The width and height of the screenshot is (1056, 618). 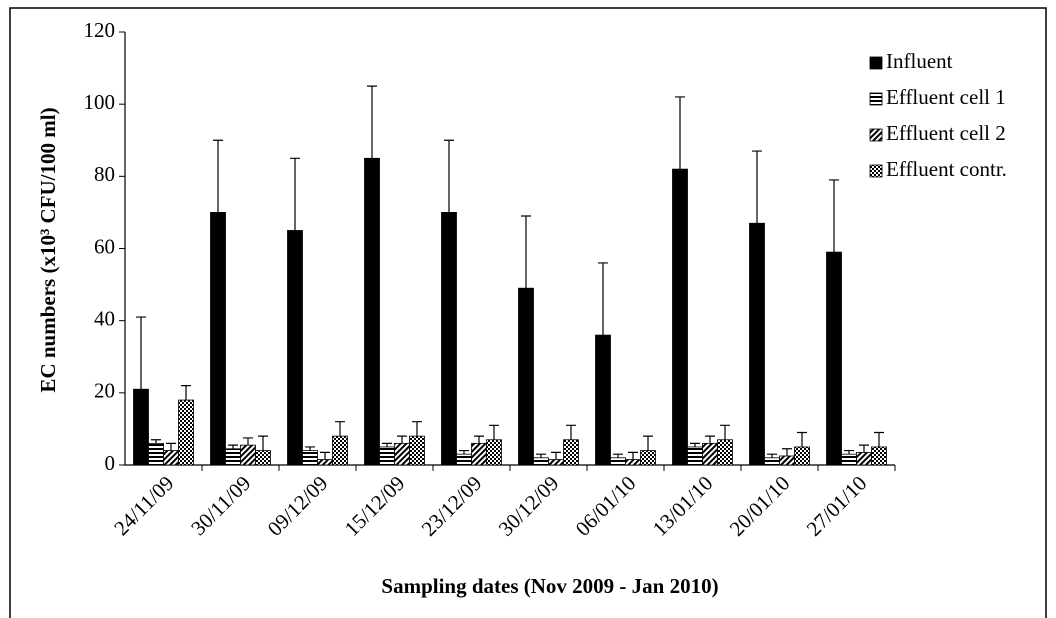 What do you see at coordinates (104, 391) in the screenshot?
I see `y-tick-label: 20` at bounding box center [104, 391].